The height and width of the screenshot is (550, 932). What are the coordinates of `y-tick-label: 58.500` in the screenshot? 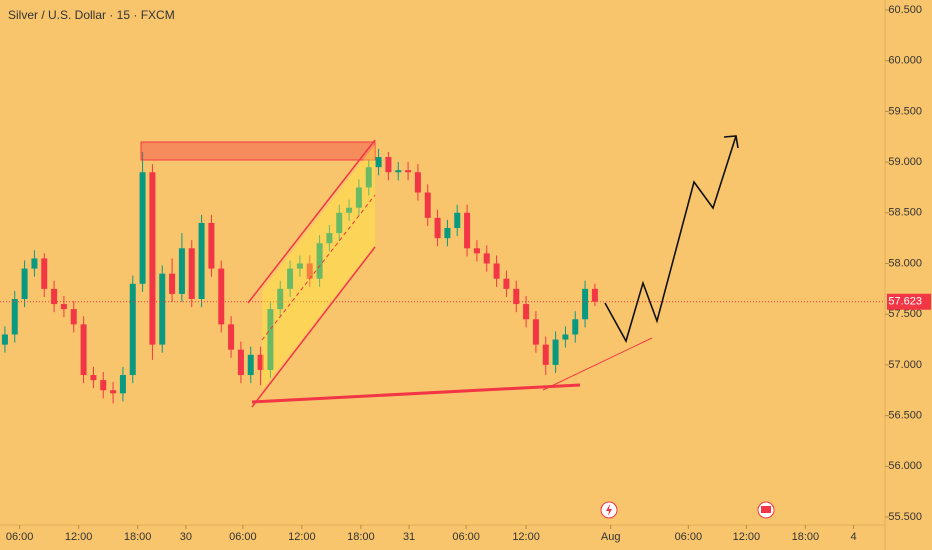 It's located at (905, 213).